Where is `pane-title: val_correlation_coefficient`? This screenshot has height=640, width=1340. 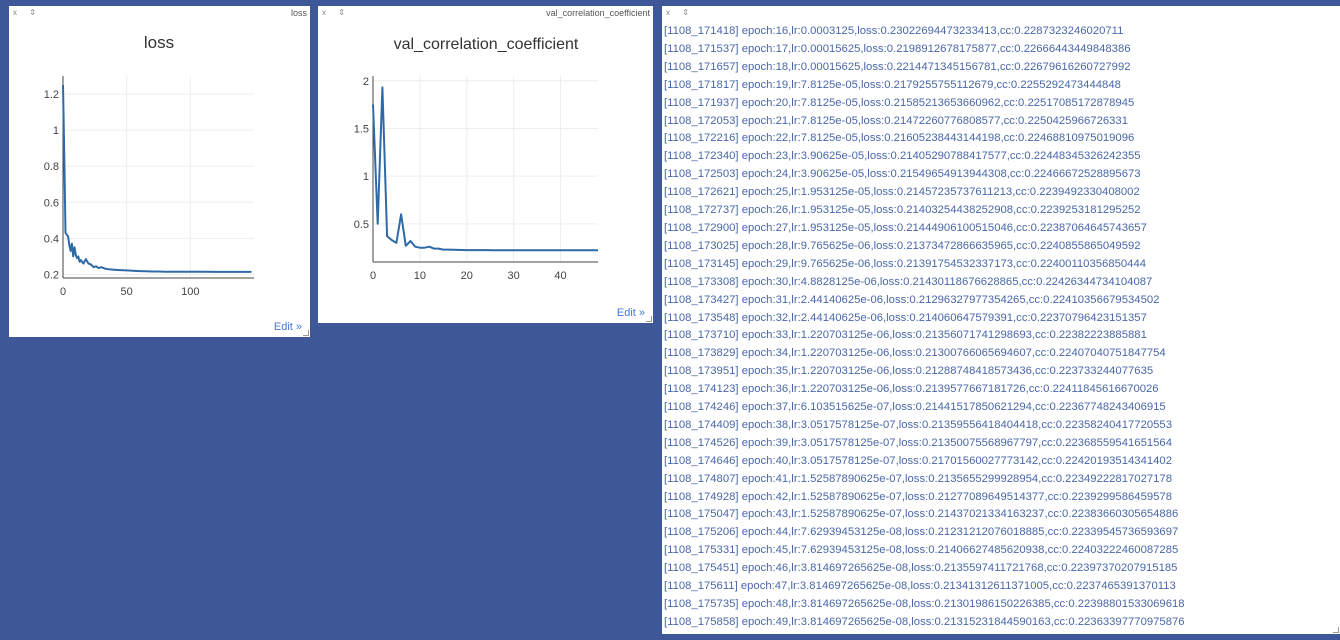 pane-title: val_correlation_coefficient is located at coordinates (598, 13).